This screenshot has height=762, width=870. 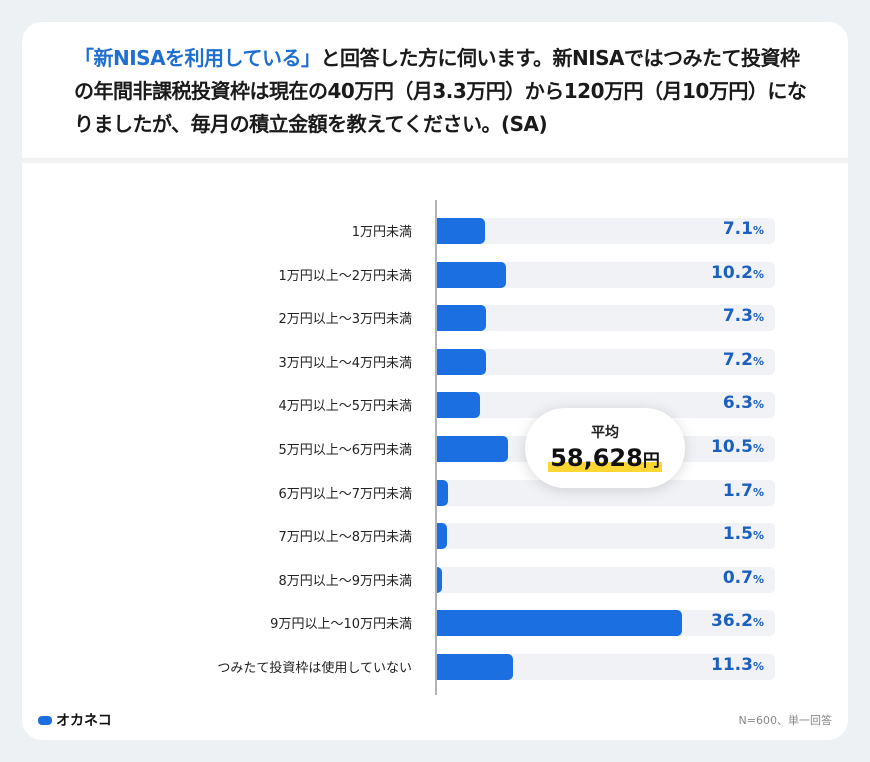 I want to click on logo: オカネコ, so click(x=75, y=720).